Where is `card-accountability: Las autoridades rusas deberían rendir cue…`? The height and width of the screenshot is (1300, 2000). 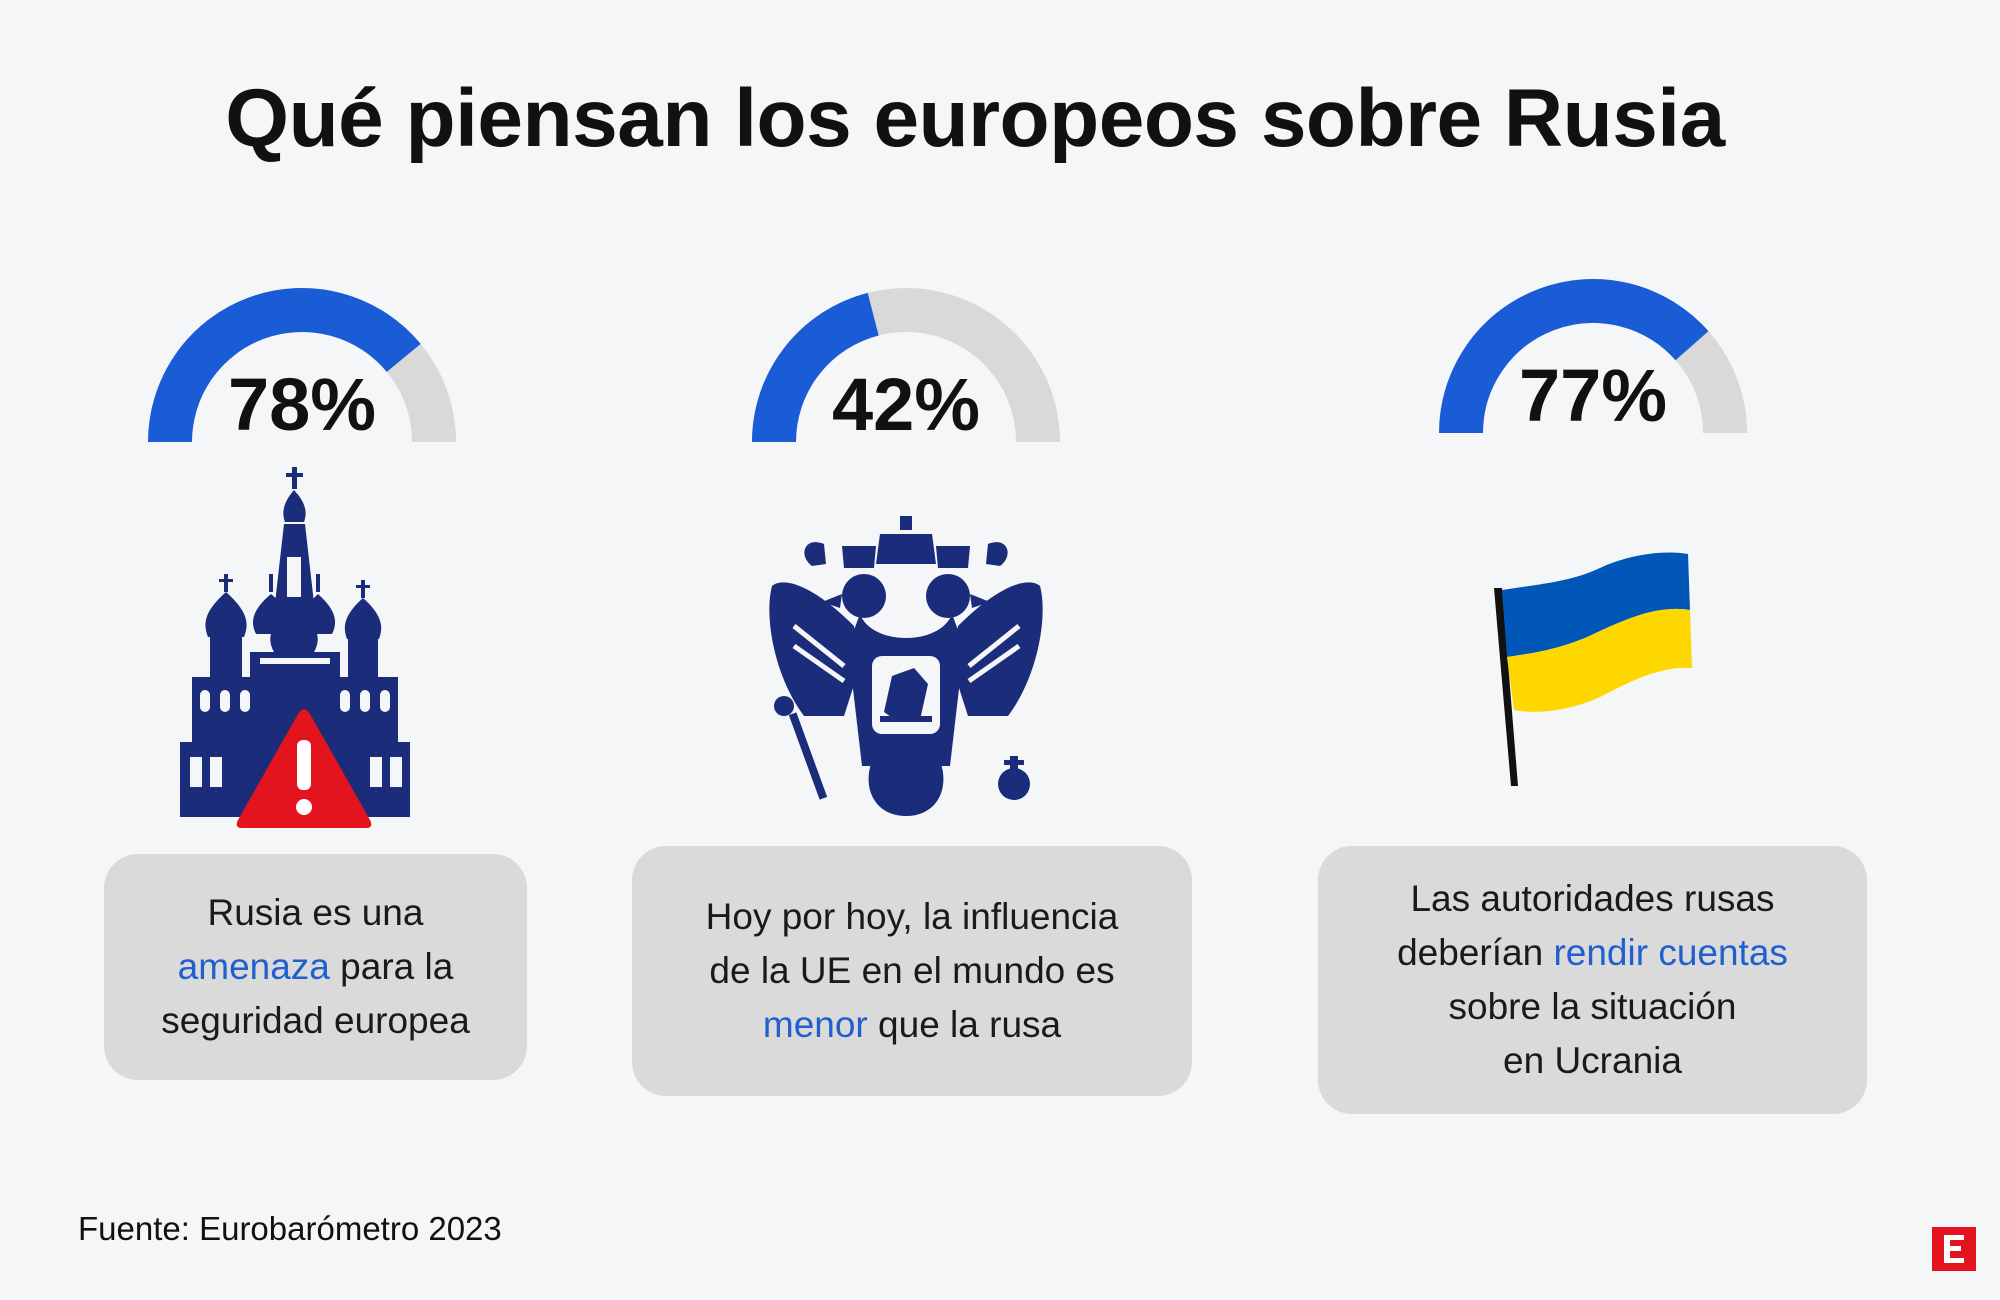
card-accountability: Las autoridades rusas deberían rendir cue… is located at coordinates (1592, 980).